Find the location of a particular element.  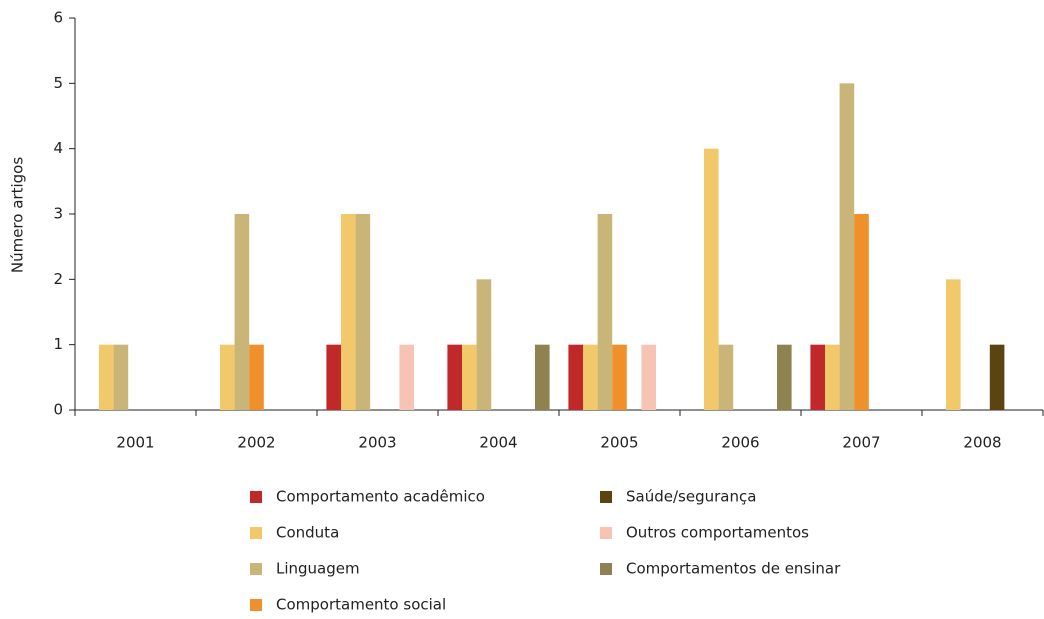

y-tick-label: 5 is located at coordinates (58, 83).